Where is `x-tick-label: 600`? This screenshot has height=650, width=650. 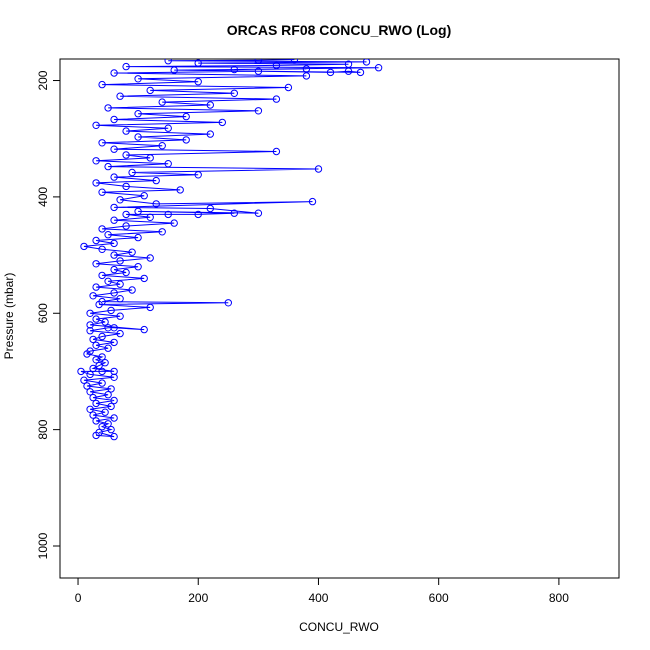
x-tick-label: 600 is located at coordinates (439, 598).